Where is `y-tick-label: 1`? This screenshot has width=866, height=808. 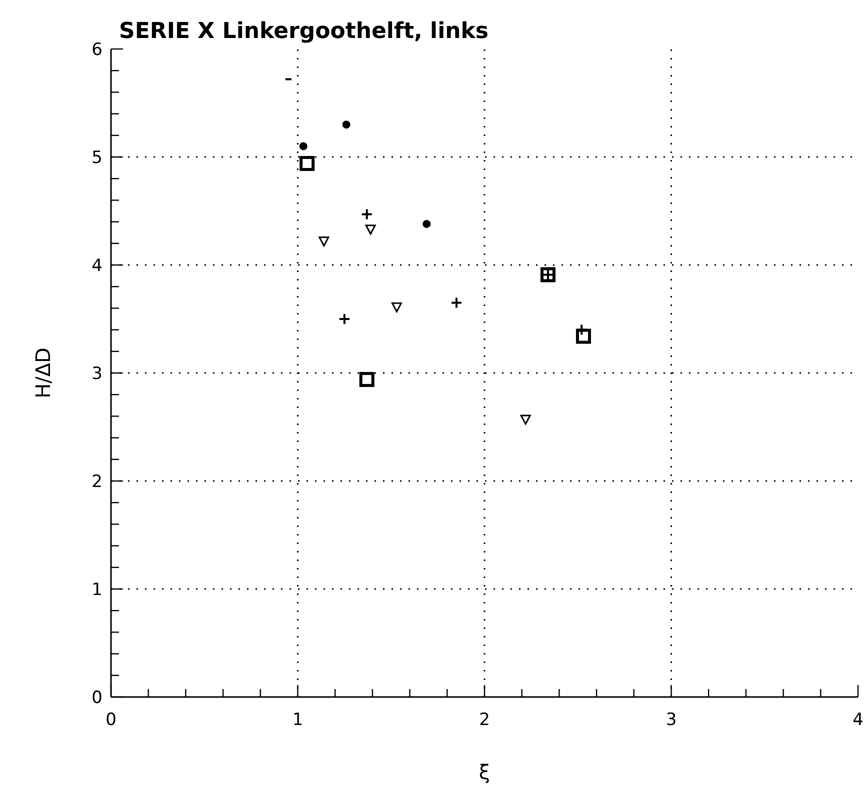
y-tick-label: 1 is located at coordinates (97, 590).